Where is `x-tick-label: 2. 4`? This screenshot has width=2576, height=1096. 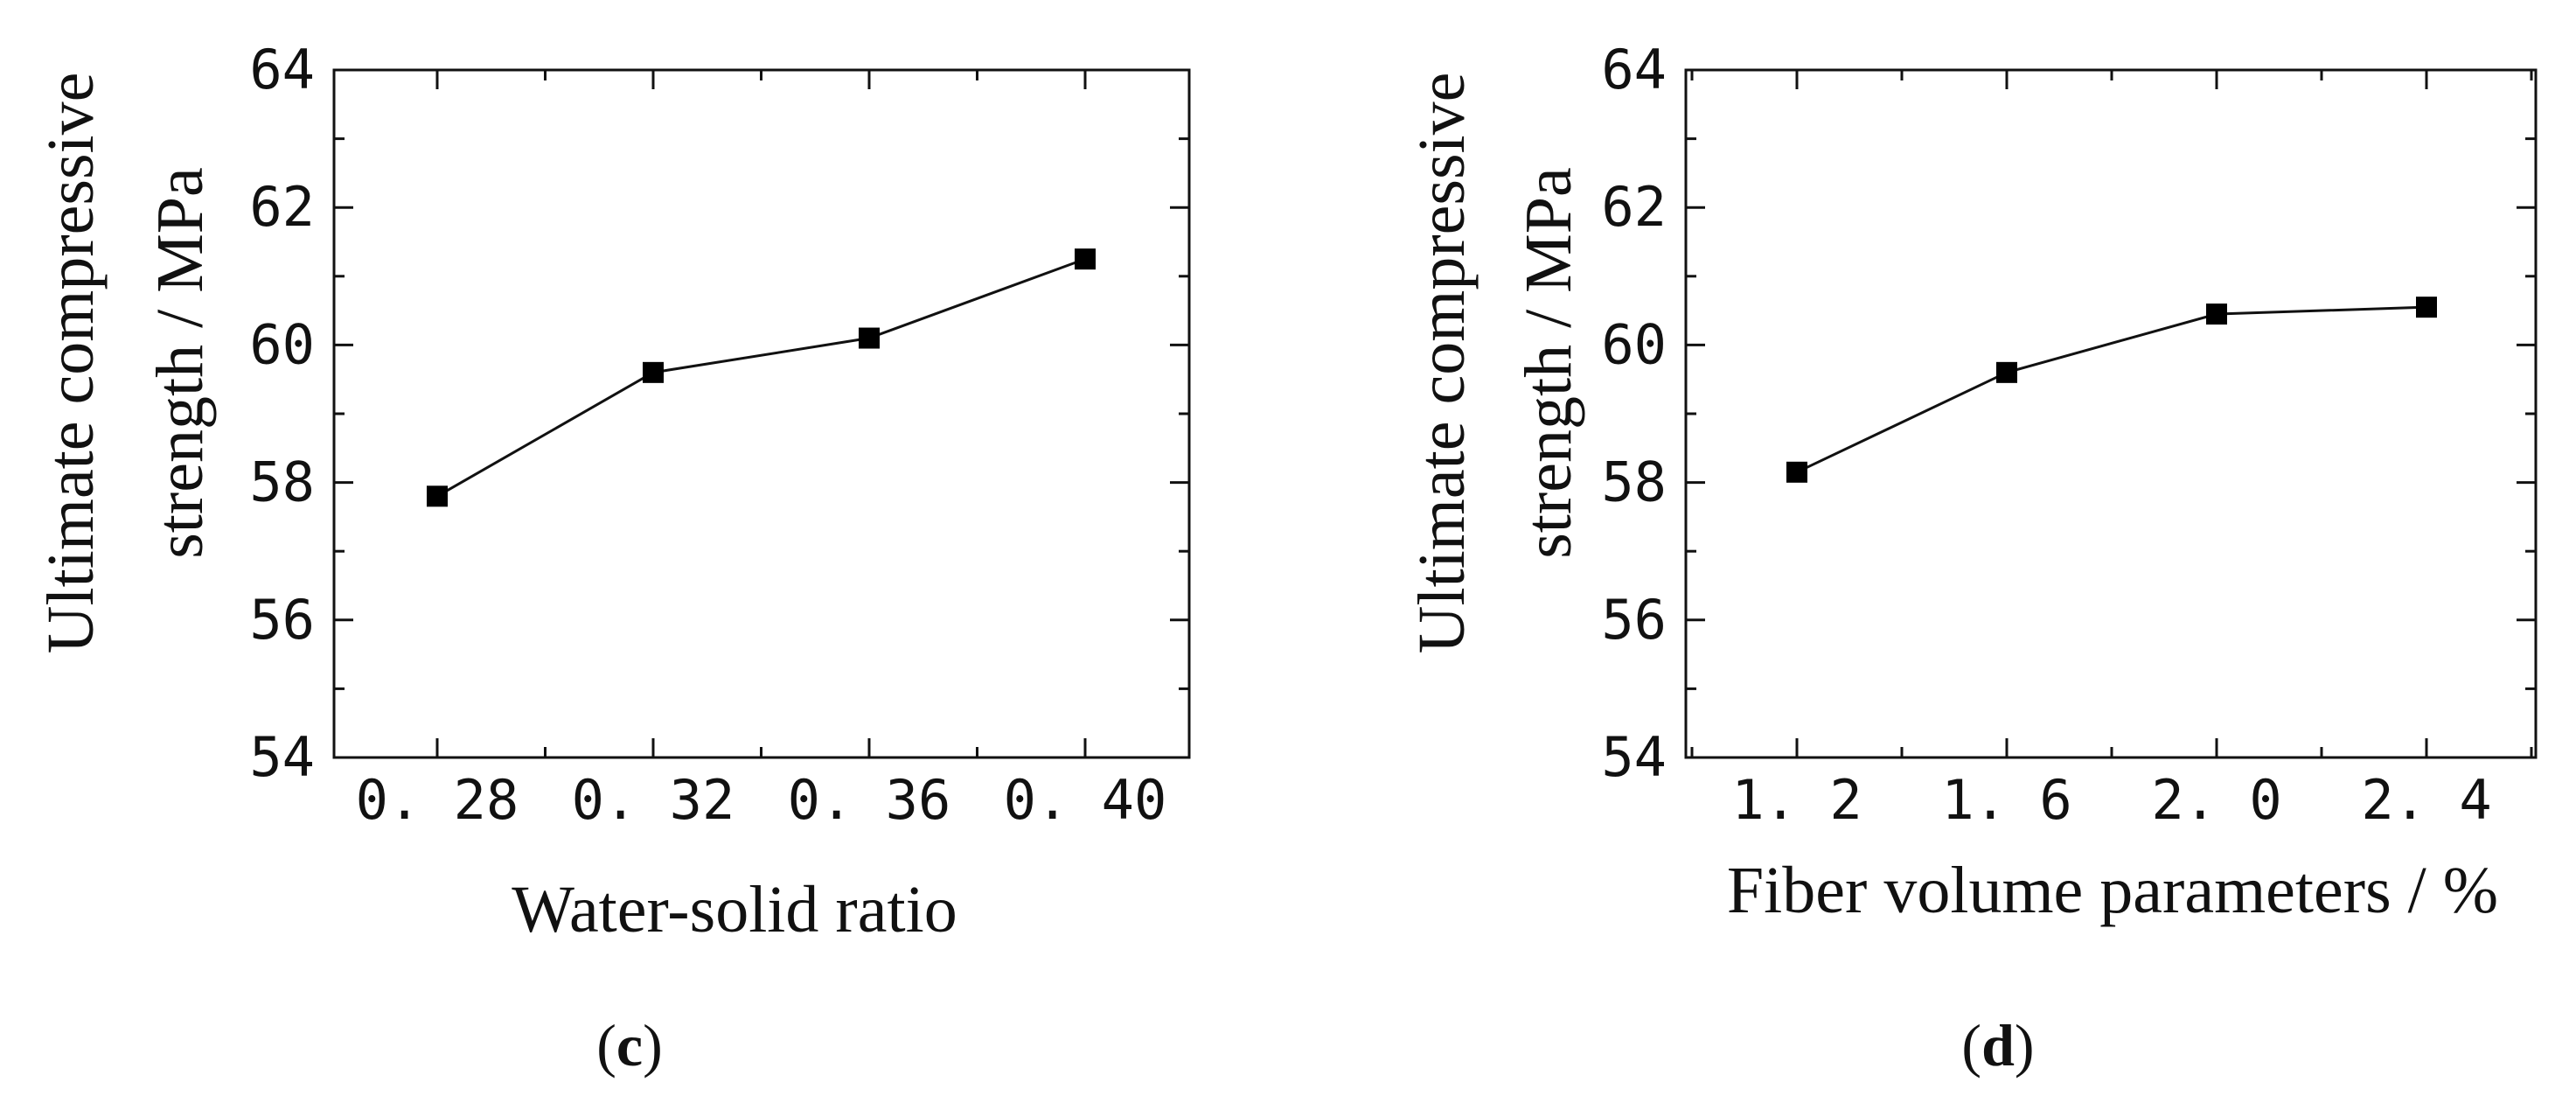 x-tick-label: 2. 4 is located at coordinates (2426, 800).